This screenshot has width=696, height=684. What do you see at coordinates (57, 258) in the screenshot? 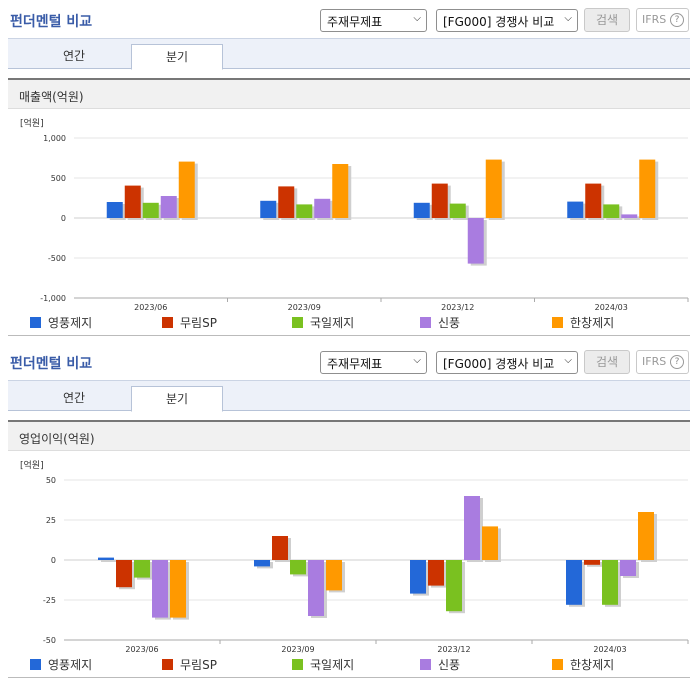
I see `y-tick-label: -500` at bounding box center [57, 258].